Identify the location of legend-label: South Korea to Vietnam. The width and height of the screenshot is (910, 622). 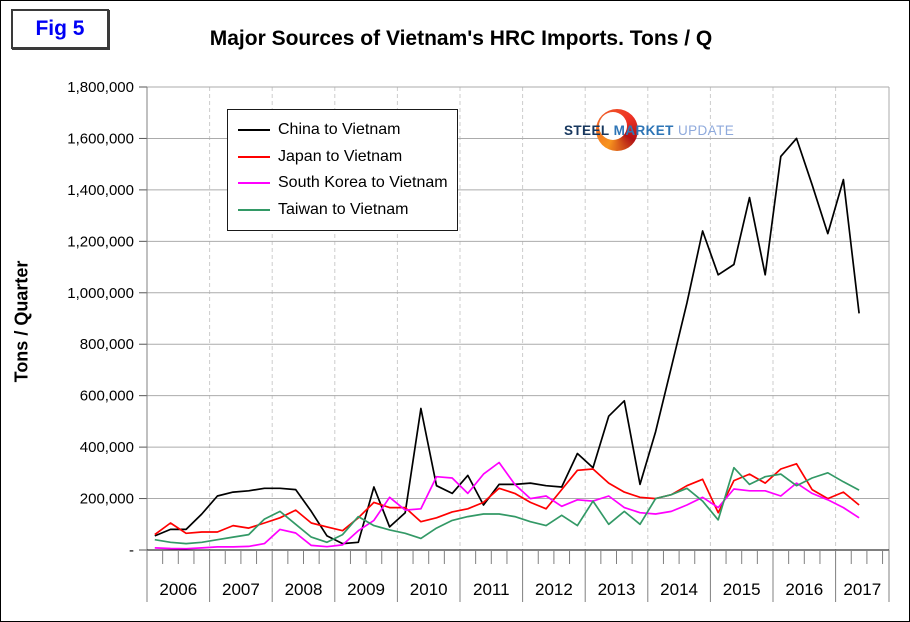
(363, 183).